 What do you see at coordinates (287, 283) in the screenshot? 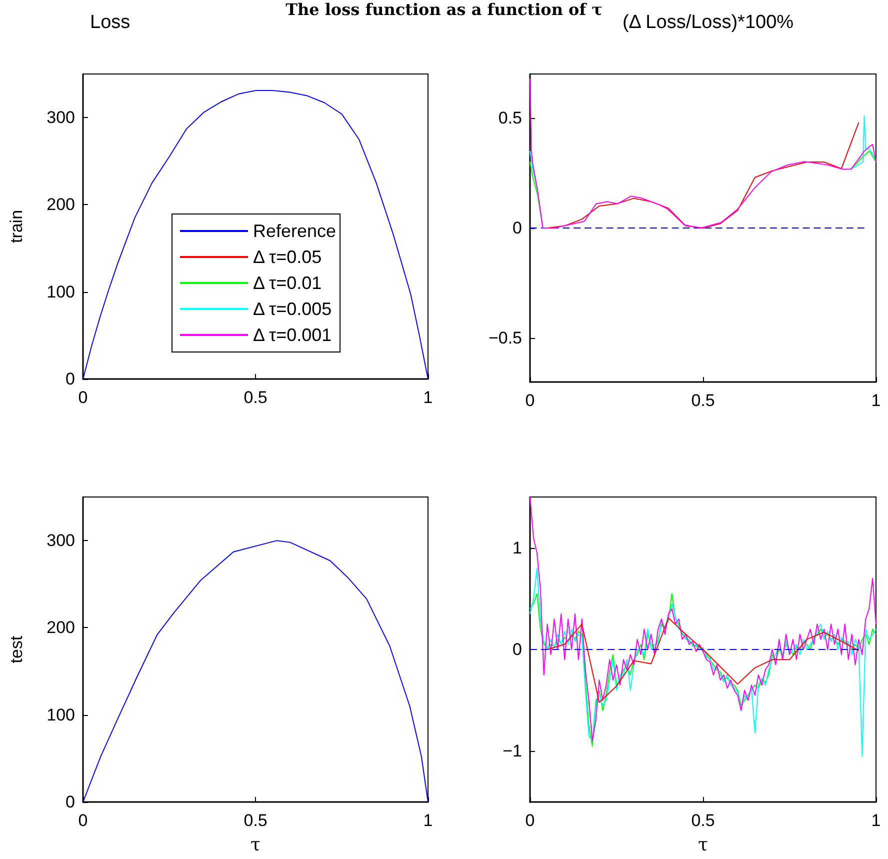
I see `legend-label: Δ τ=0.01` at bounding box center [287, 283].